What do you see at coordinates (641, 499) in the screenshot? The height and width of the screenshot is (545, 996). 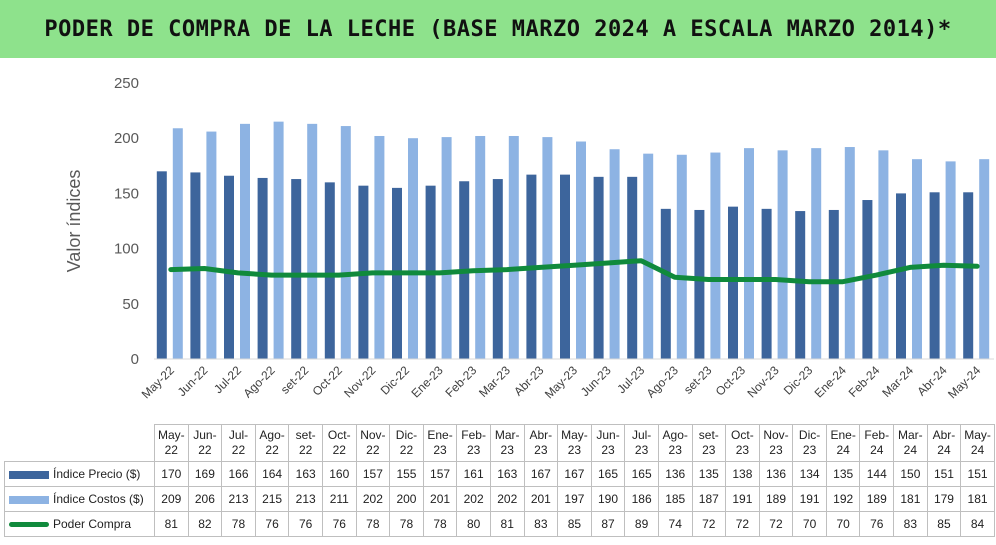 I see `table-cell: 186` at bounding box center [641, 499].